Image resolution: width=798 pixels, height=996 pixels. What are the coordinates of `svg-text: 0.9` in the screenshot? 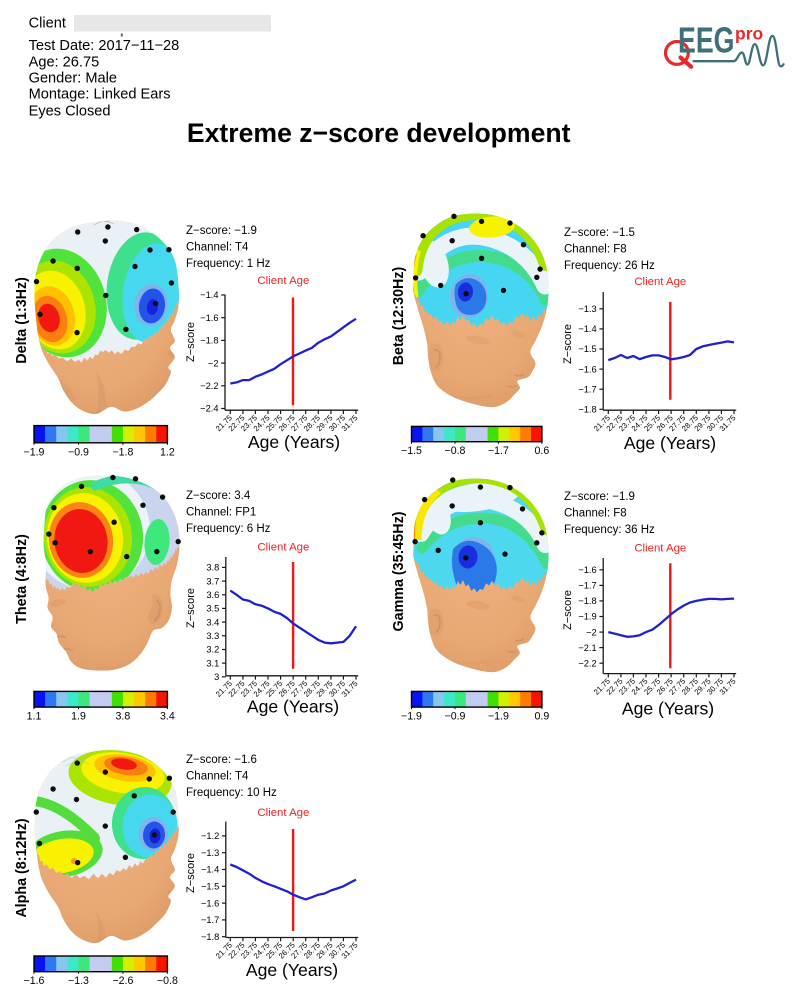 It's located at (542, 717).